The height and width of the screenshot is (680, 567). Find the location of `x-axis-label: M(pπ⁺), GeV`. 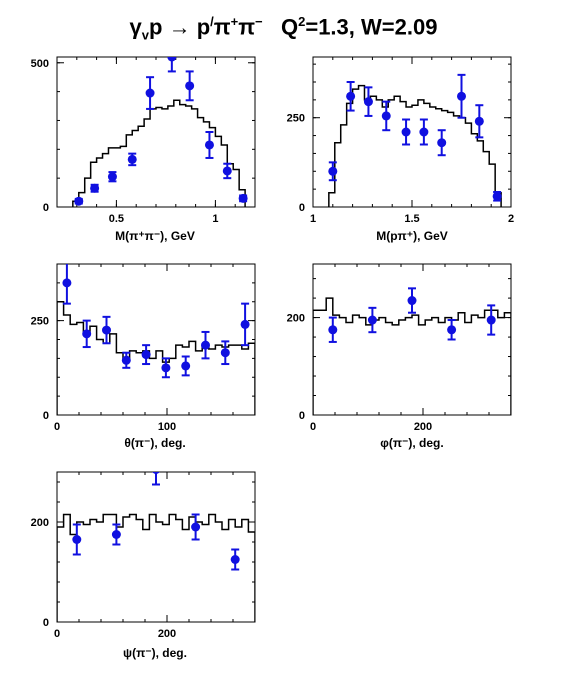

x-axis-label: M(pπ⁺), GeV is located at coordinates (412, 236).